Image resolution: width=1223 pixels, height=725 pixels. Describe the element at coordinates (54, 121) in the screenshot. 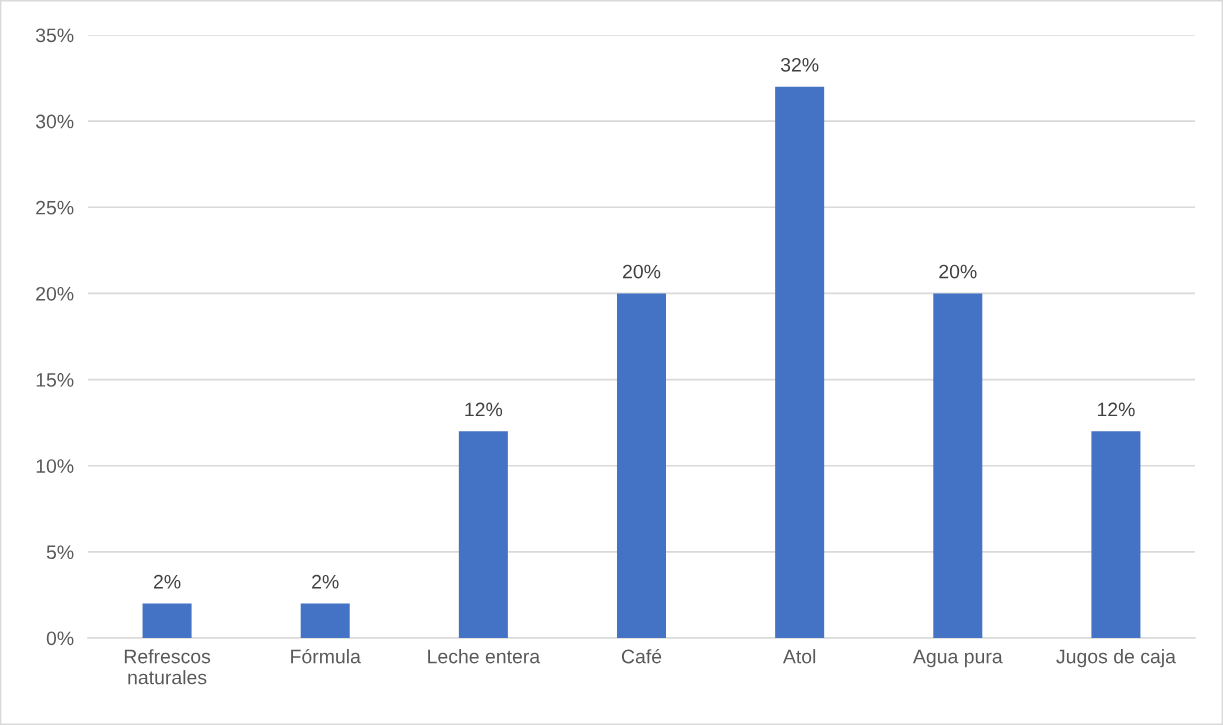

I see `y-tick-label: 30%` at that location.